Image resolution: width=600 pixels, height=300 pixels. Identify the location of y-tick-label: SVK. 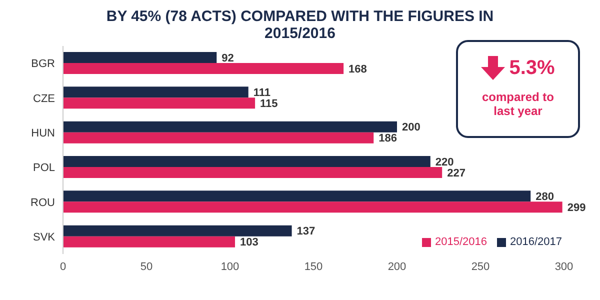
(44, 238).